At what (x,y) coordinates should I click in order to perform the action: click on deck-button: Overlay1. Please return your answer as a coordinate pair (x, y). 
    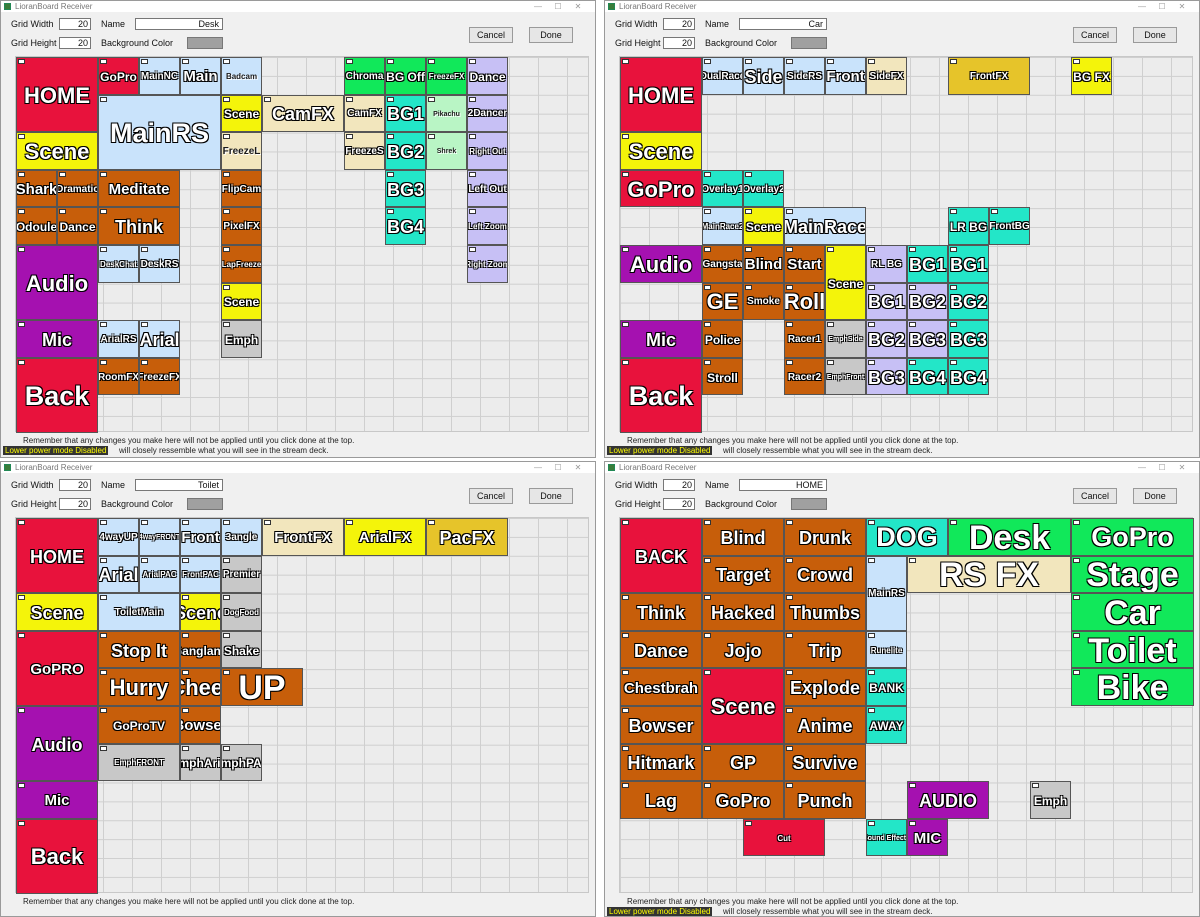
    Looking at the image, I should click on (722, 188).